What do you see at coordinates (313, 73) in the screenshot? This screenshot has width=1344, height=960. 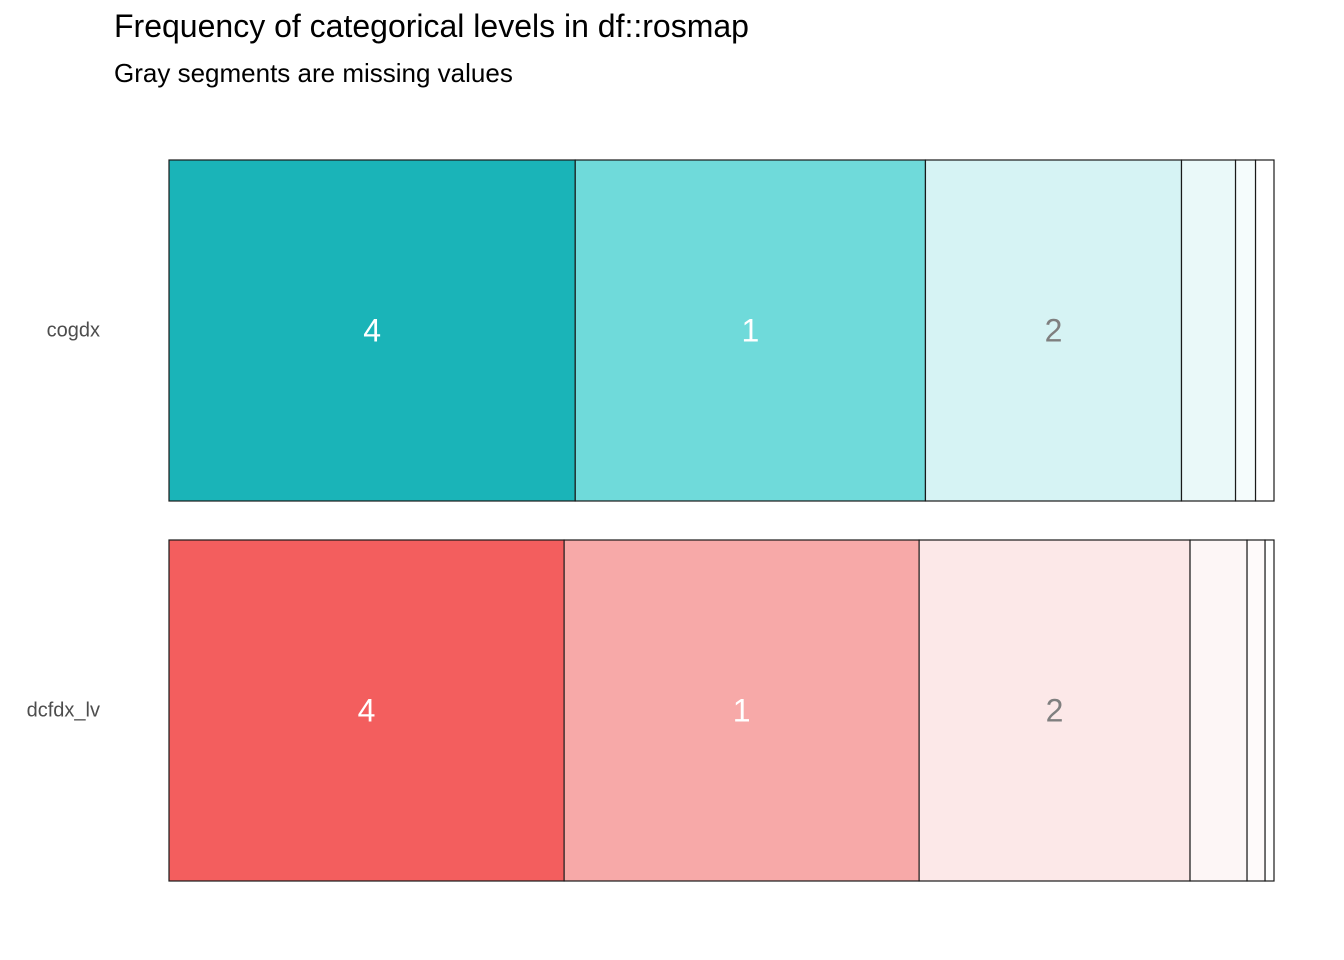 I see `chart-subtitle: Gray segments are missing values` at bounding box center [313, 73].